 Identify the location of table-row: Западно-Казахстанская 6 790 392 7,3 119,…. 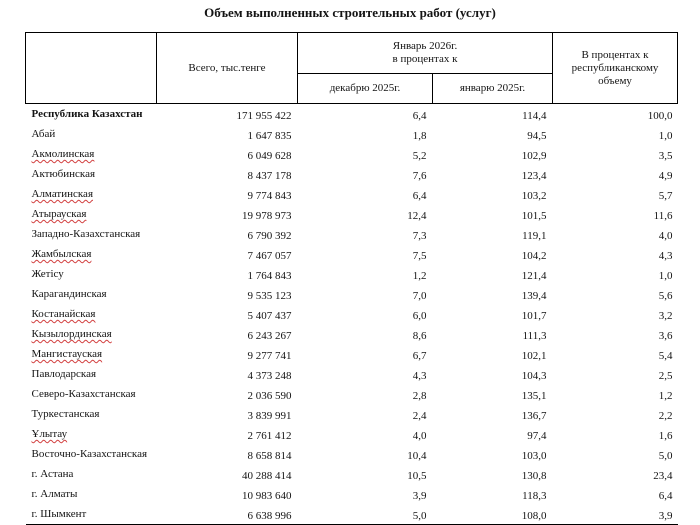
(352, 234).